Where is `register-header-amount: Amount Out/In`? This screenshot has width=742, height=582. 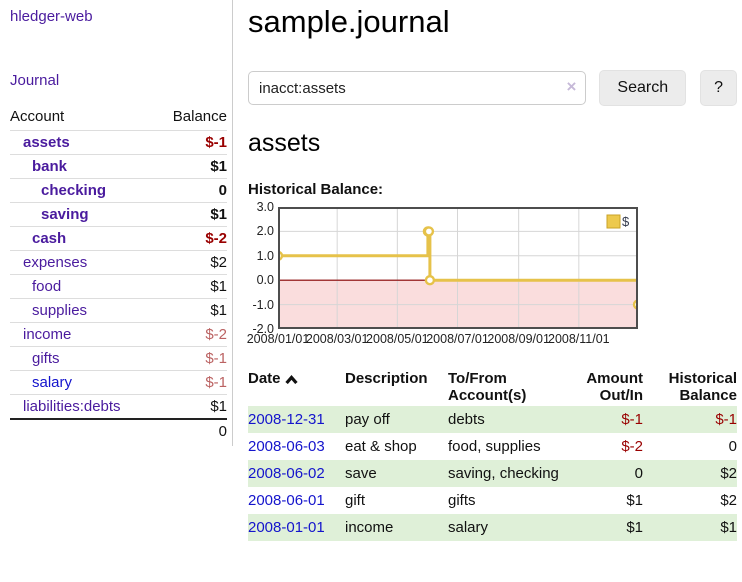
register-header-amount: Amount Out/In is located at coordinates (614, 387).